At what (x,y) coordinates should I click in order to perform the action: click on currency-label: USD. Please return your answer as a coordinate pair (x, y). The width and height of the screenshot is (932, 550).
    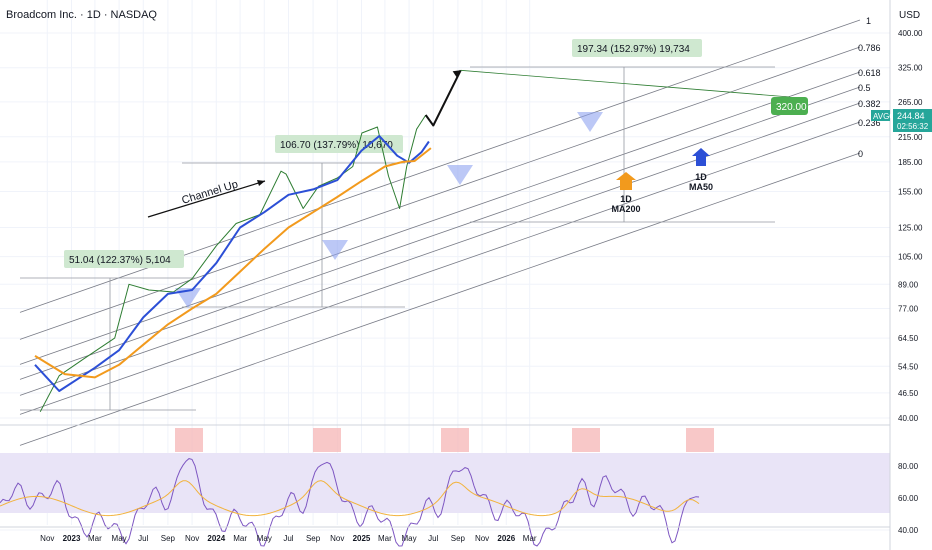
    Looking at the image, I should click on (909, 15).